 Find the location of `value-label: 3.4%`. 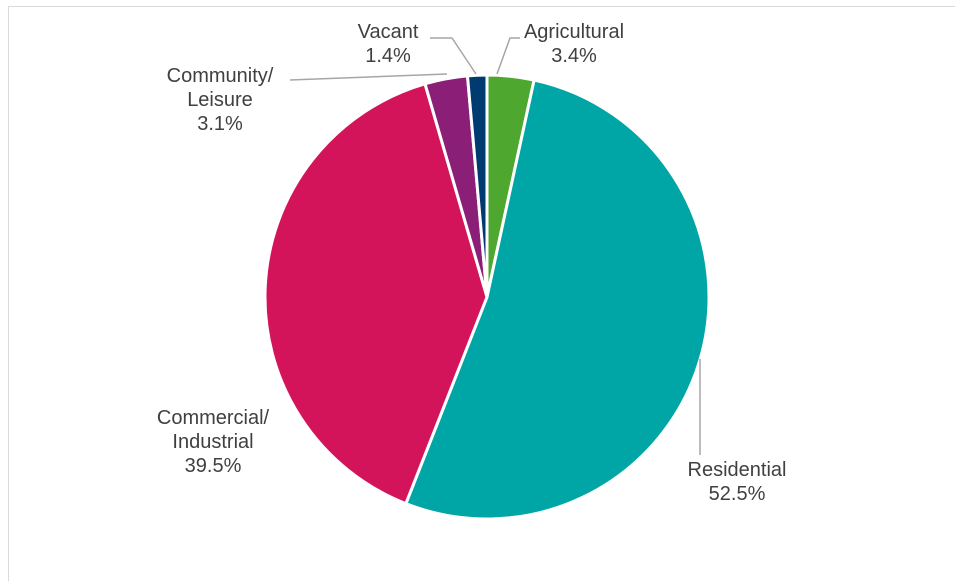

value-label: 3.4% is located at coordinates (574, 56).